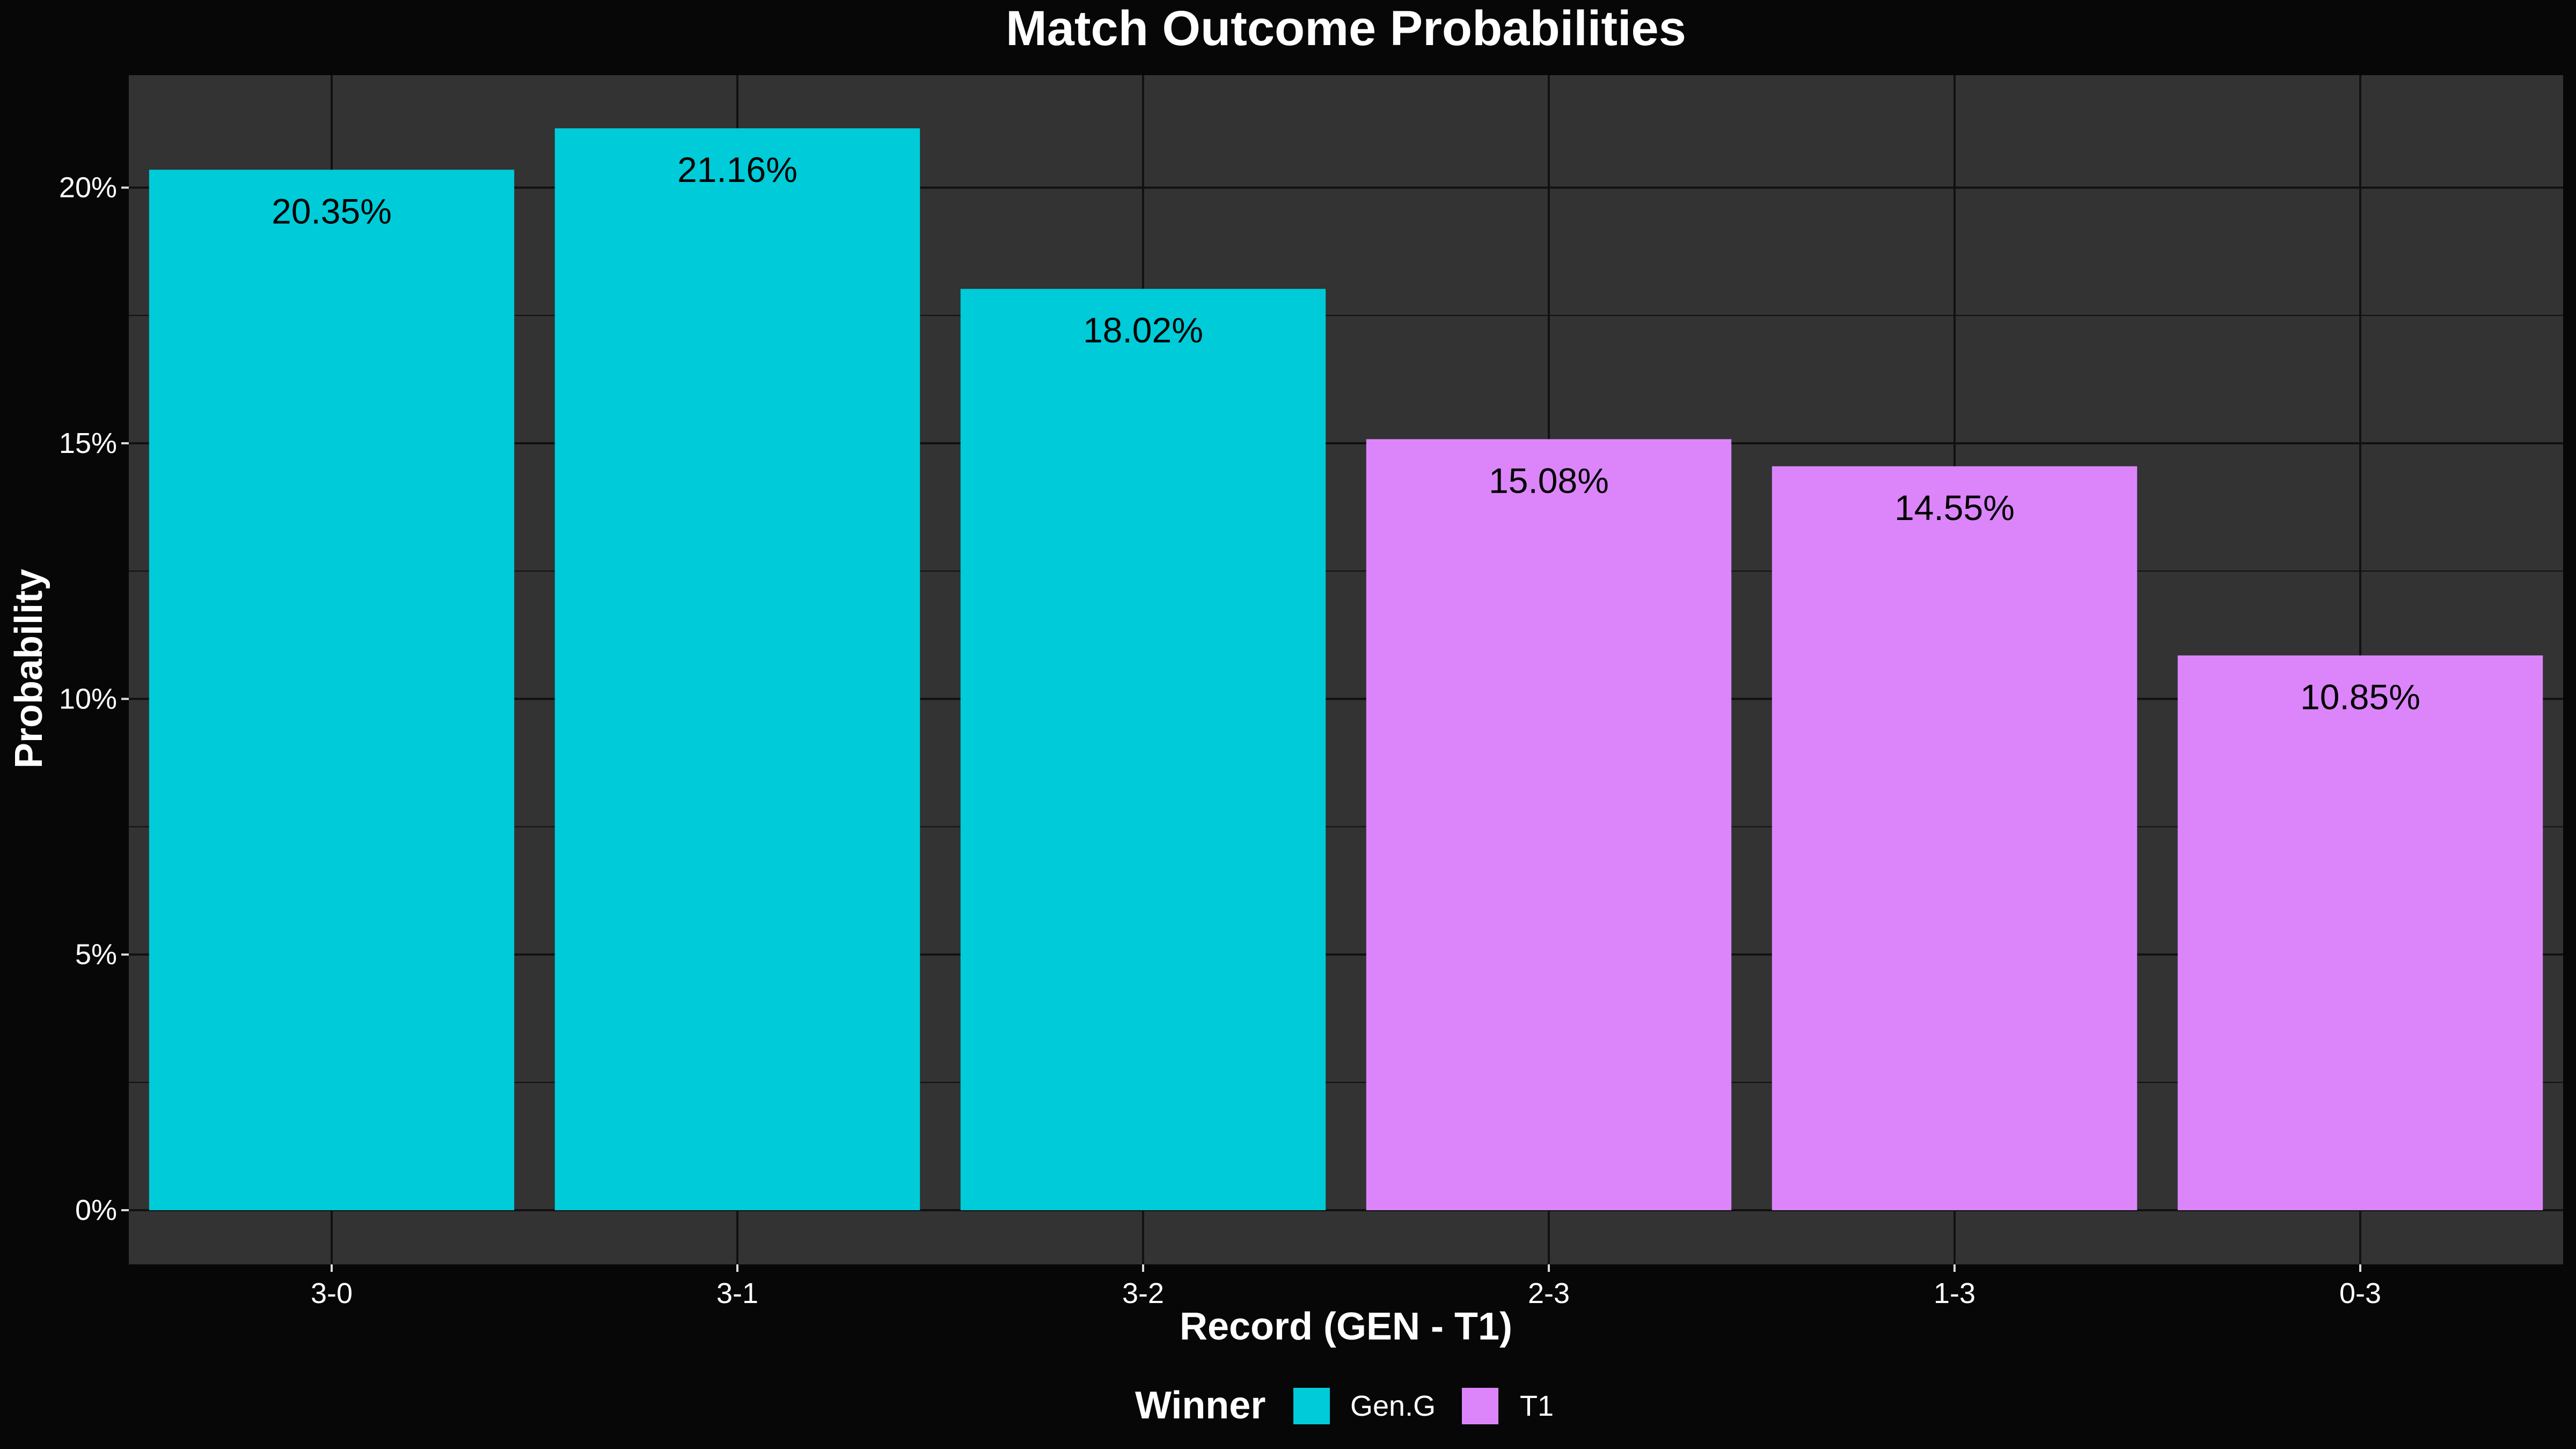  What do you see at coordinates (2360, 696) in the screenshot?
I see `bar-label-0-3: 10.85%` at bounding box center [2360, 696].